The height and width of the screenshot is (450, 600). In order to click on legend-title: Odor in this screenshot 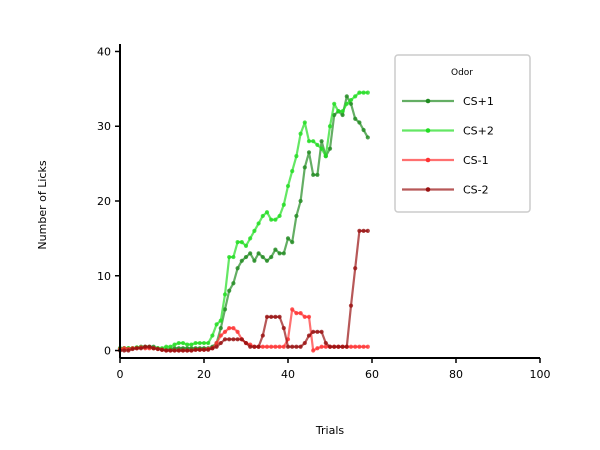, I will do `click(462, 73)`.